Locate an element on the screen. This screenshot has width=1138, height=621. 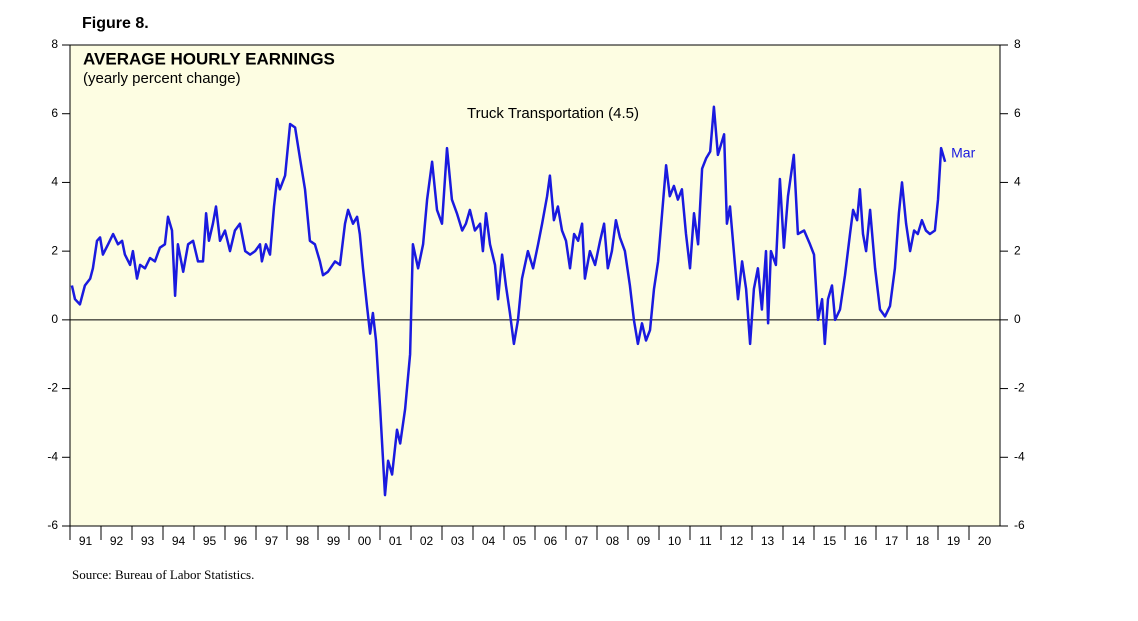
x-tick-label: 03 is located at coordinates (458, 541).